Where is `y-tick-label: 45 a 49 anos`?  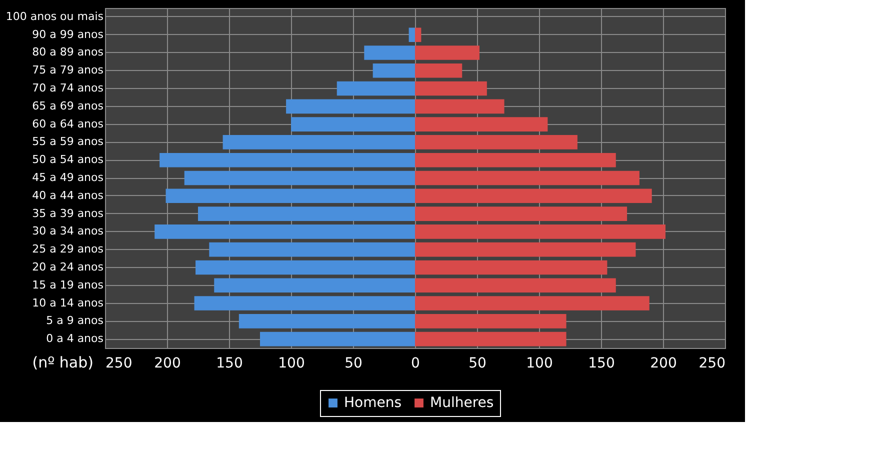
y-tick-label: 45 a 49 anos is located at coordinates (68, 177).